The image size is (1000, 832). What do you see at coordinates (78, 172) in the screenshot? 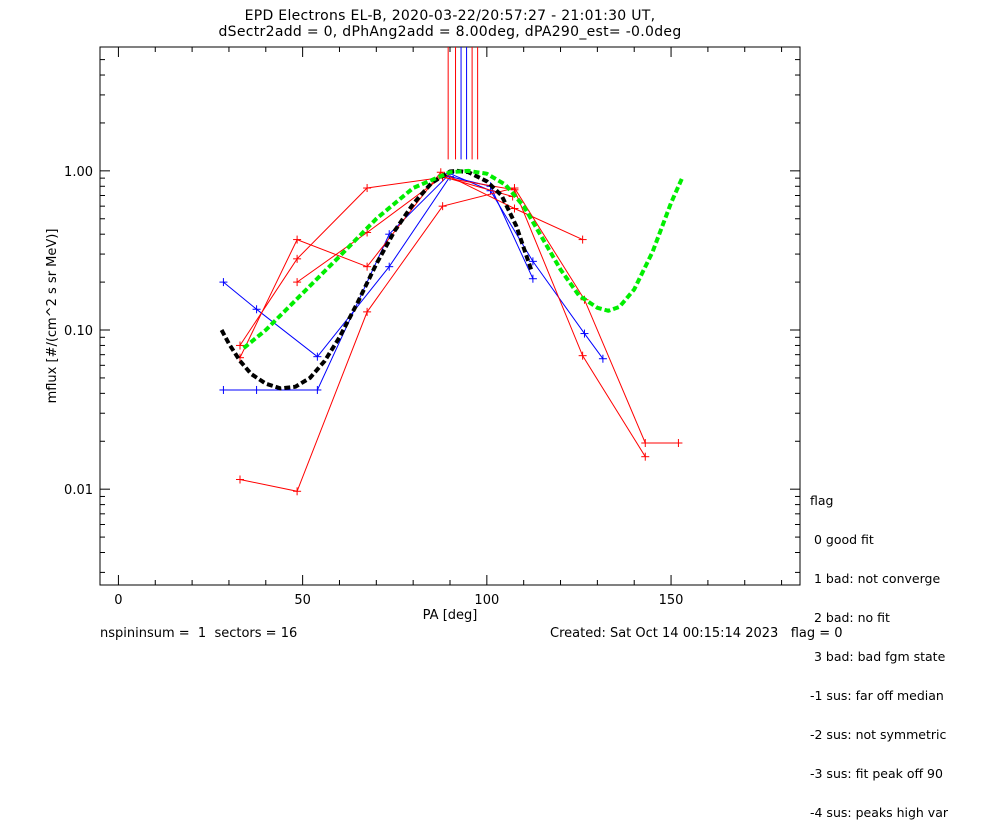
I see `y-tick-label: 1.00` at bounding box center [78, 172].